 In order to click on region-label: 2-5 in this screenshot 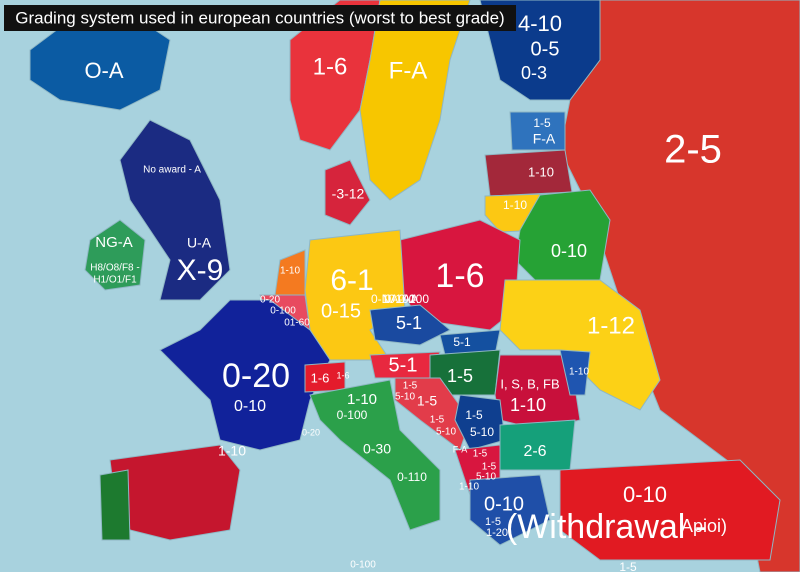, I will do `click(693, 150)`.